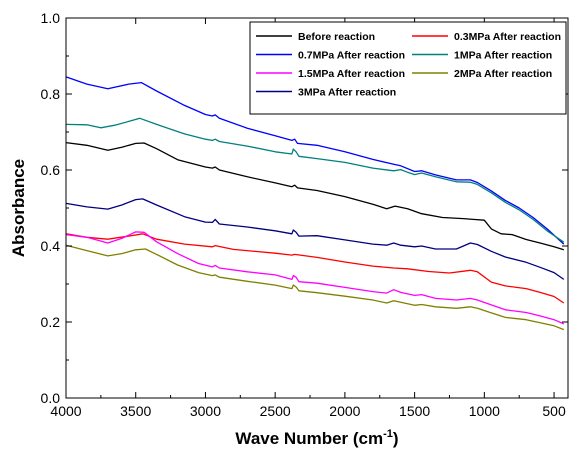  I want to click on legend-label: 1.5MPa After reaction, so click(351, 74).